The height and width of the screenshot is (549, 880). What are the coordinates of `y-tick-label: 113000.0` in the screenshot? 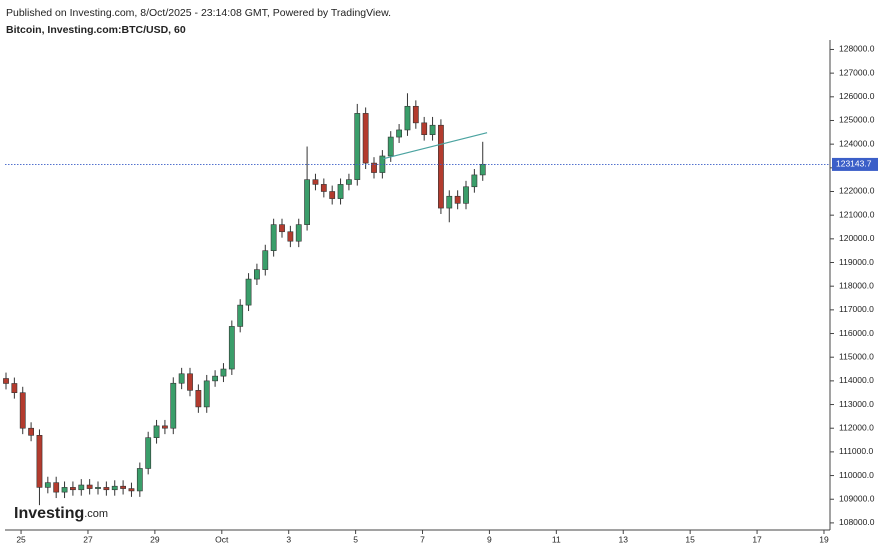 It's located at (856, 404).